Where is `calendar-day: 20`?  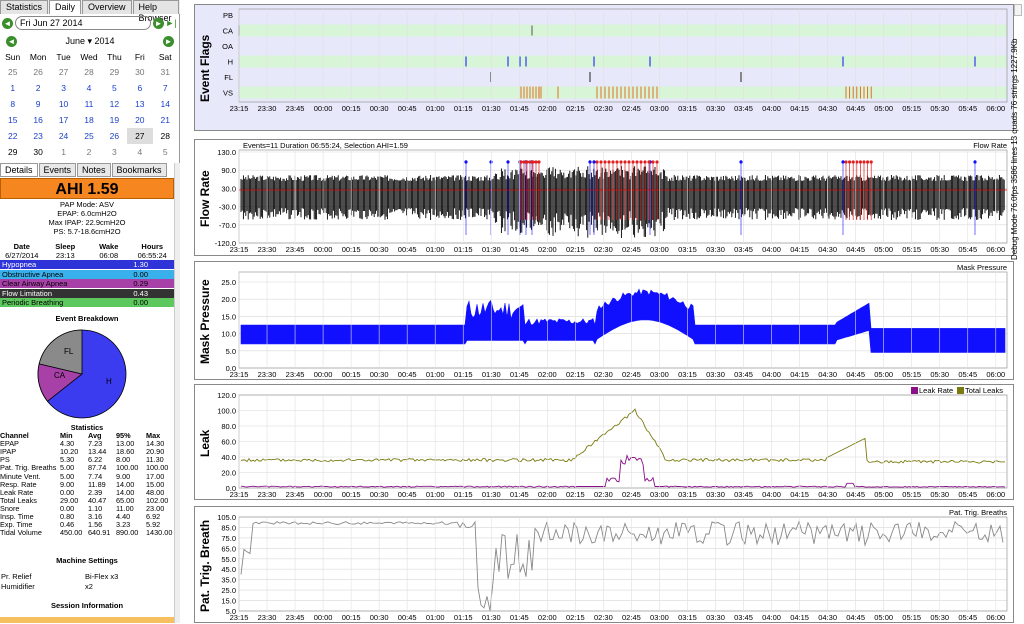
calendar-day: 20 is located at coordinates (140, 120).